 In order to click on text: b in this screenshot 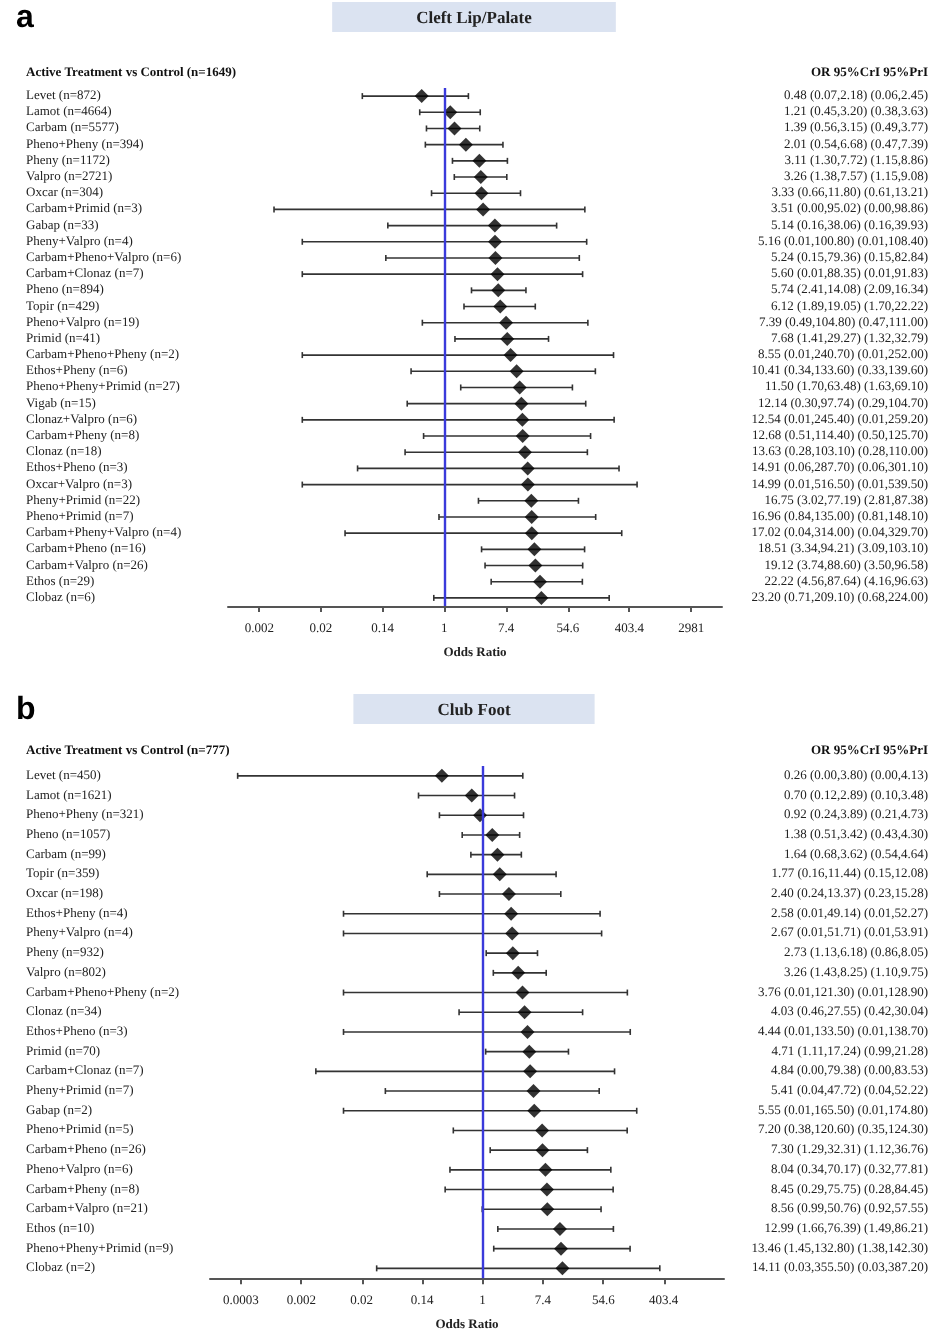, I will do `click(26, 710)`.